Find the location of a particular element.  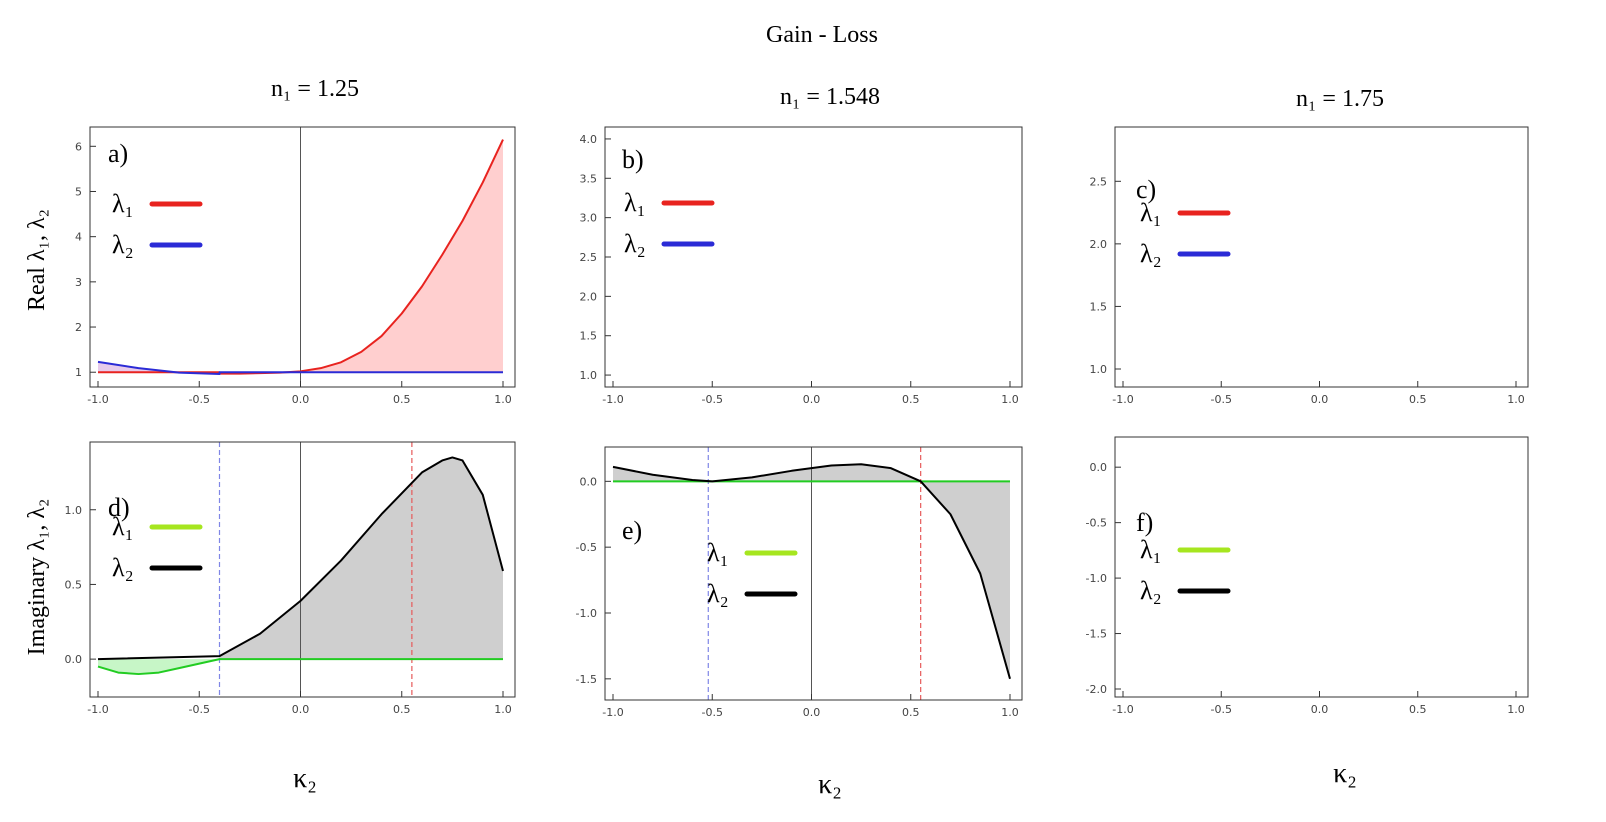

x-tick-label-d-2: 0.0 is located at coordinates (301, 709).